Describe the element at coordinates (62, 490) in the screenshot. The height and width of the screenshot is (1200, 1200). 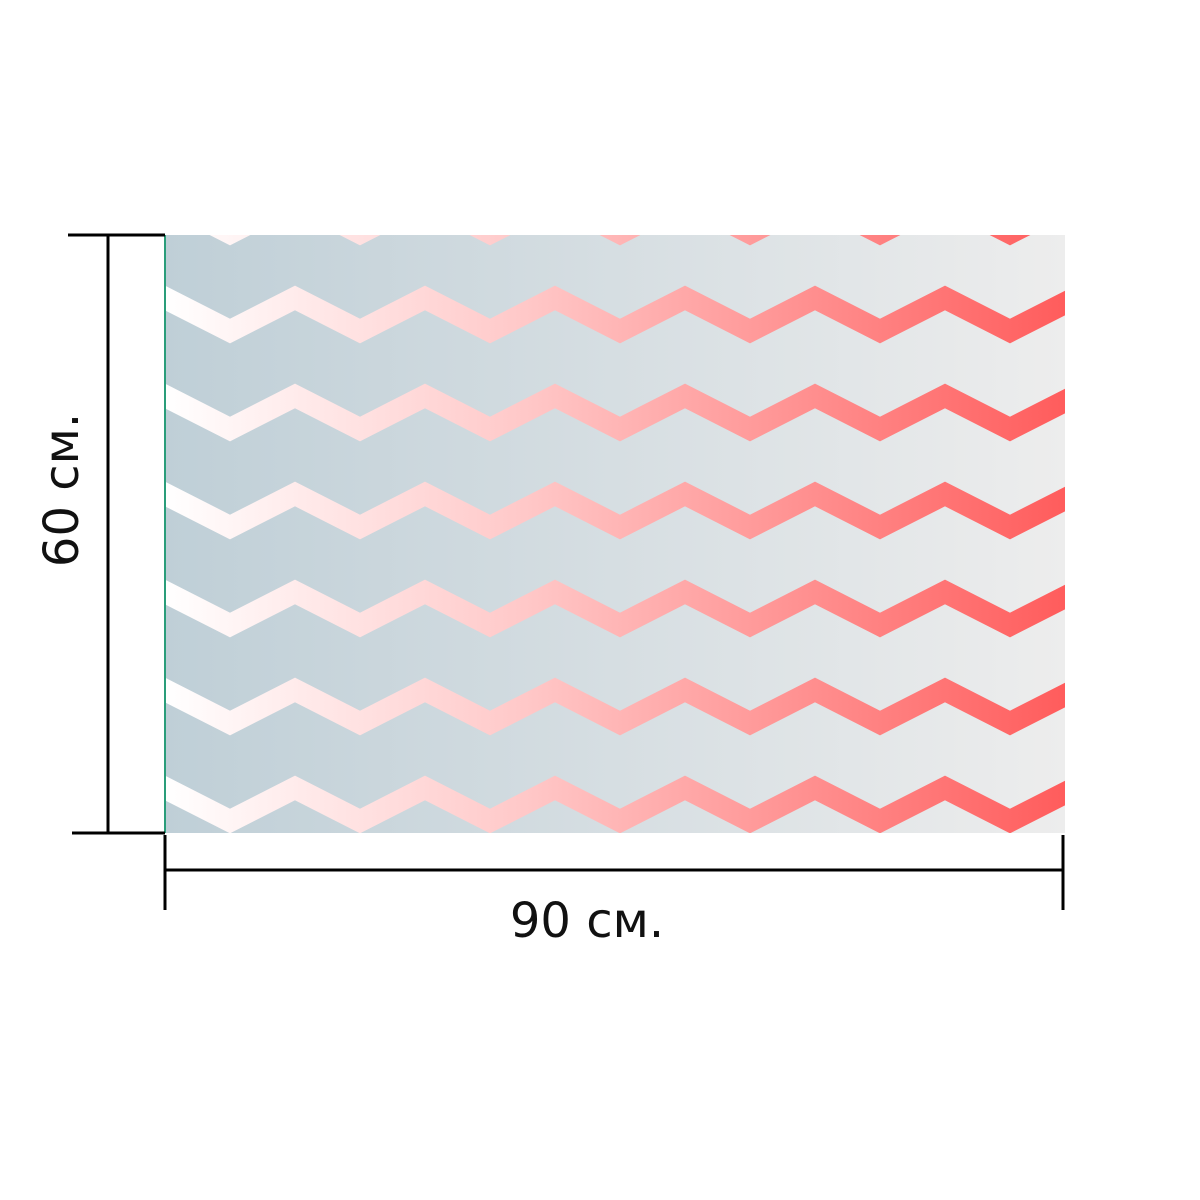
I see `height-label: 60 см.` at that location.